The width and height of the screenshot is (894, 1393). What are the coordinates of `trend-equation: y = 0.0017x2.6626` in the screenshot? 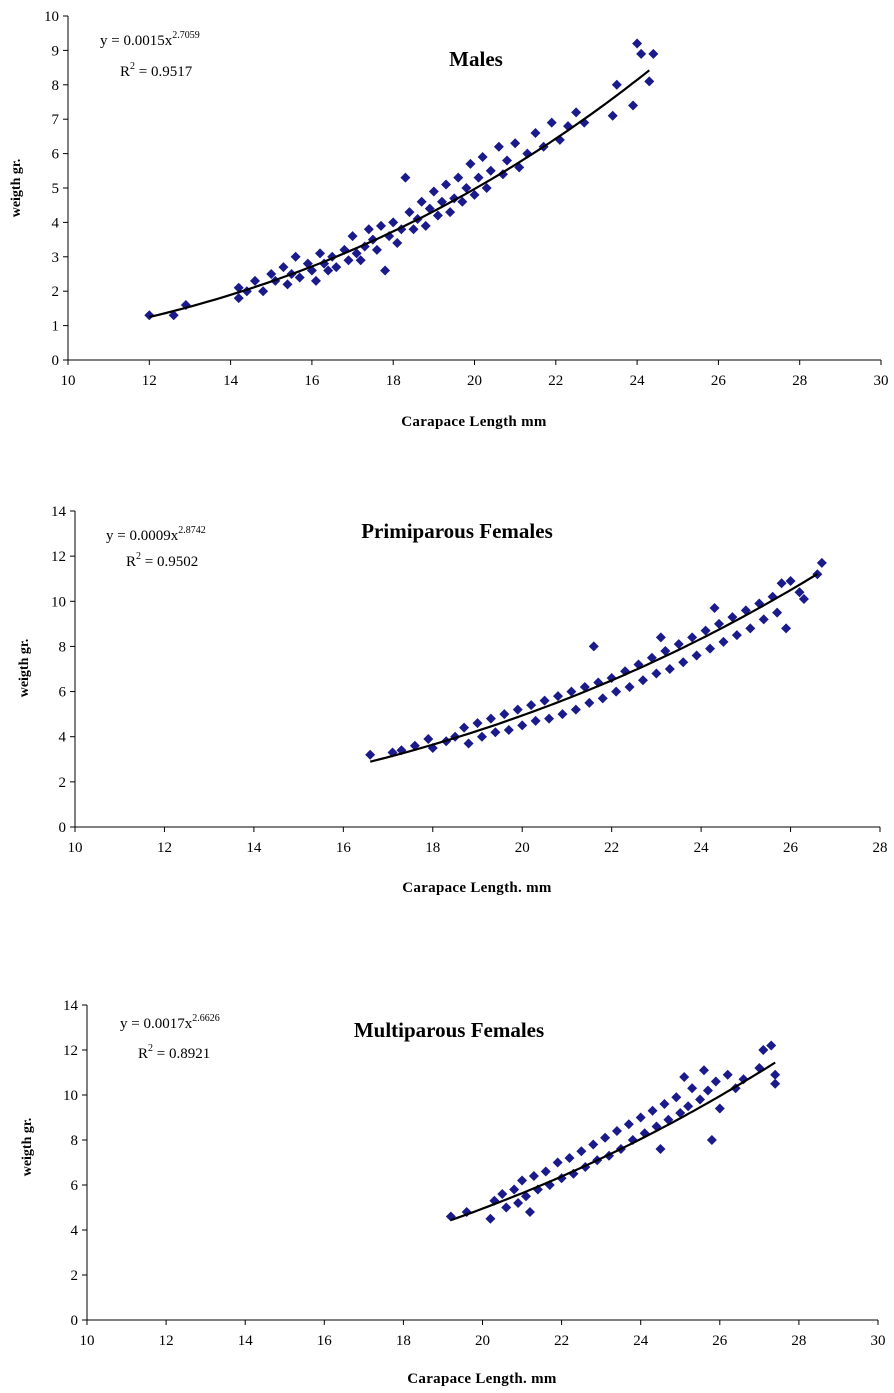 It's located at (170, 1022).